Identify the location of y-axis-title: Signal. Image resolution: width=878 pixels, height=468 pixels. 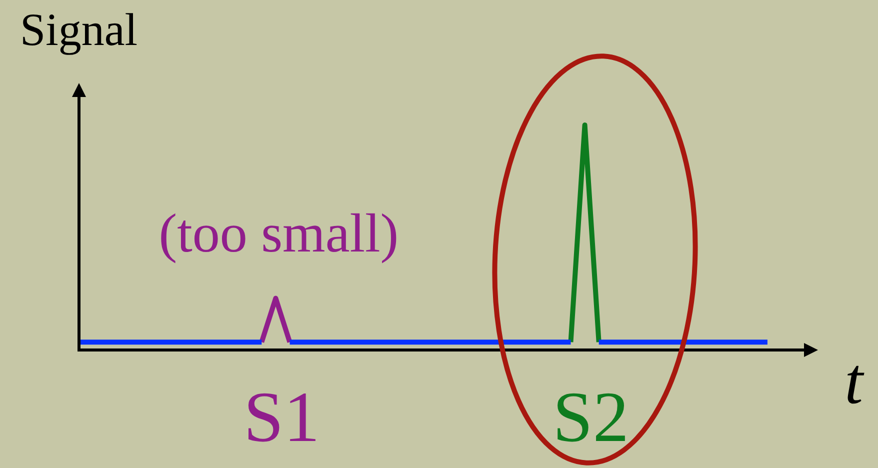
(79, 29).